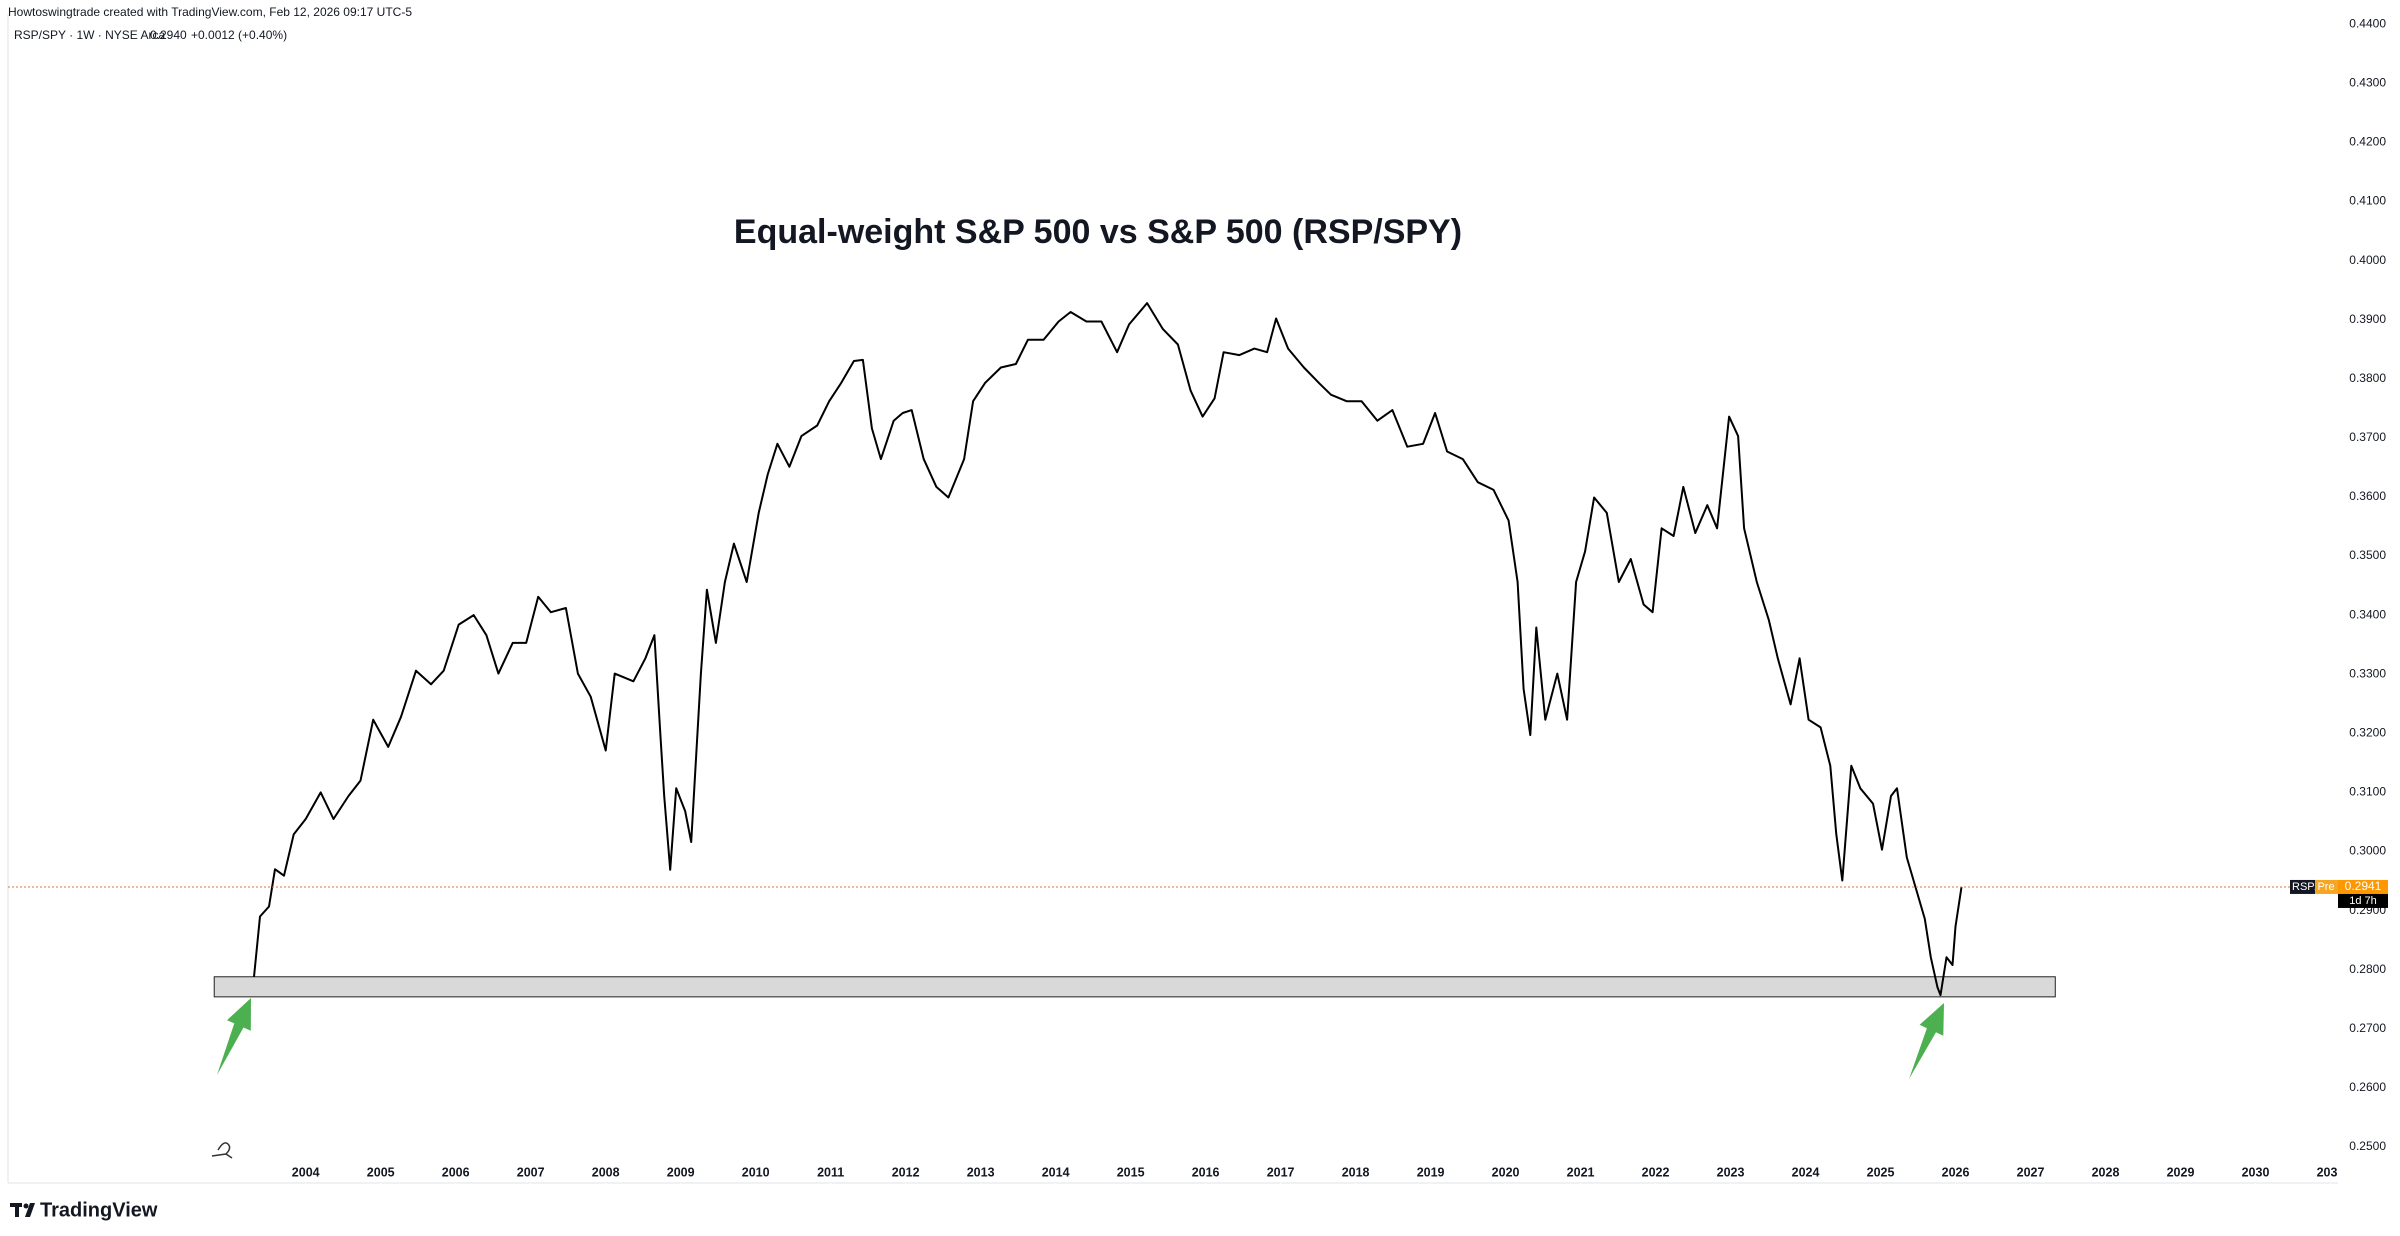 The height and width of the screenshot is (1236, 2400). I want to click on countdown-tag, so click(2363, 900).